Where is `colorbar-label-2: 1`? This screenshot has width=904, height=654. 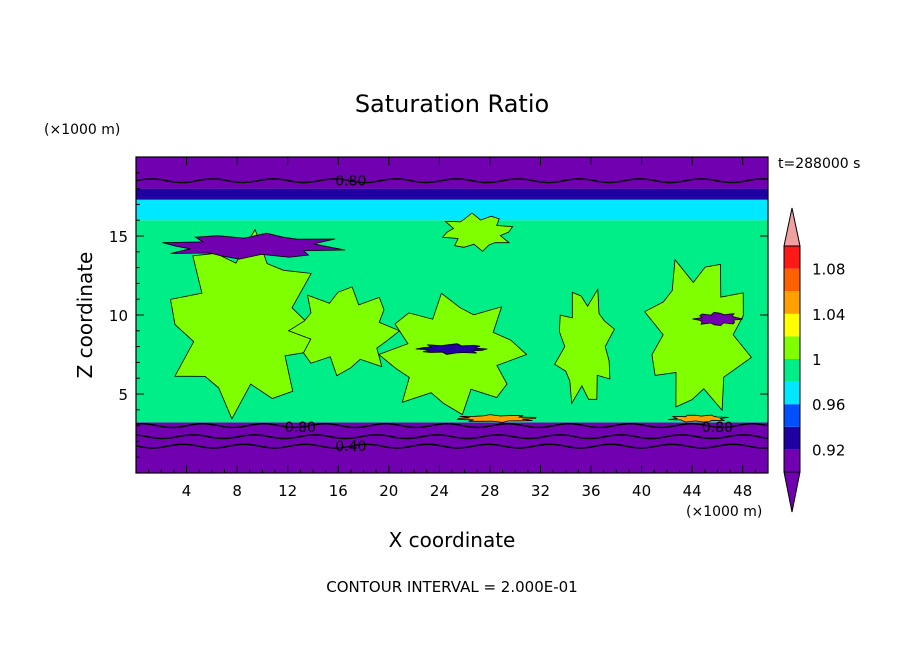
colorbar-label-2: 1 is located at coordinates (817, 360).